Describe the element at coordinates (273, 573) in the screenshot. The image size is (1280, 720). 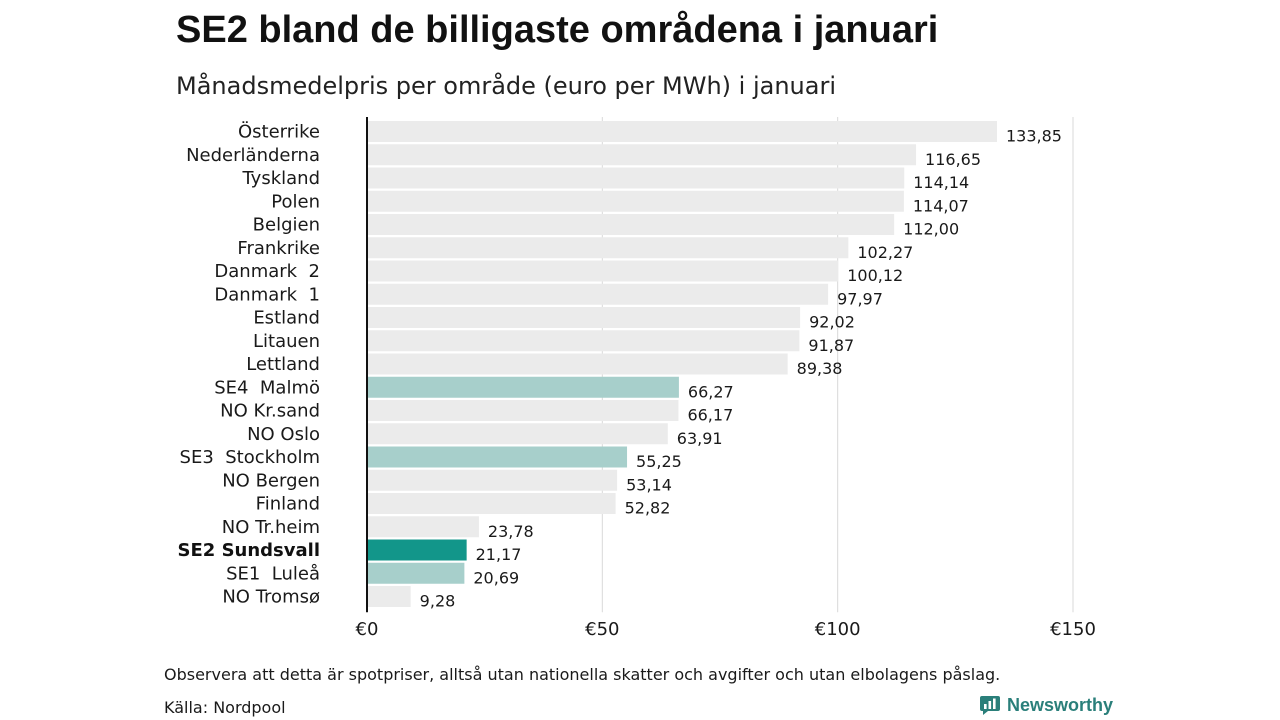
I see `category-label: SE1 Luleå` at that location.